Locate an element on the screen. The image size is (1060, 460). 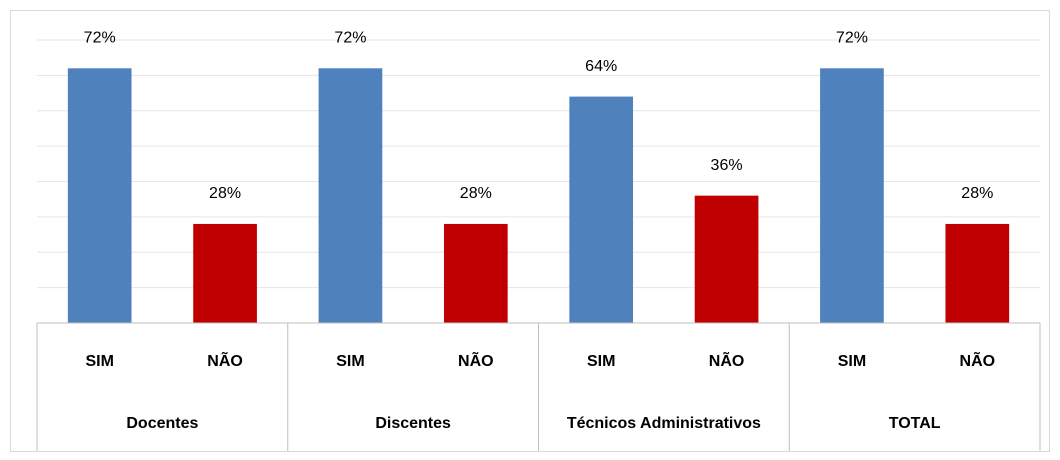
data-label: 64% is located at coordinates (601, 66).